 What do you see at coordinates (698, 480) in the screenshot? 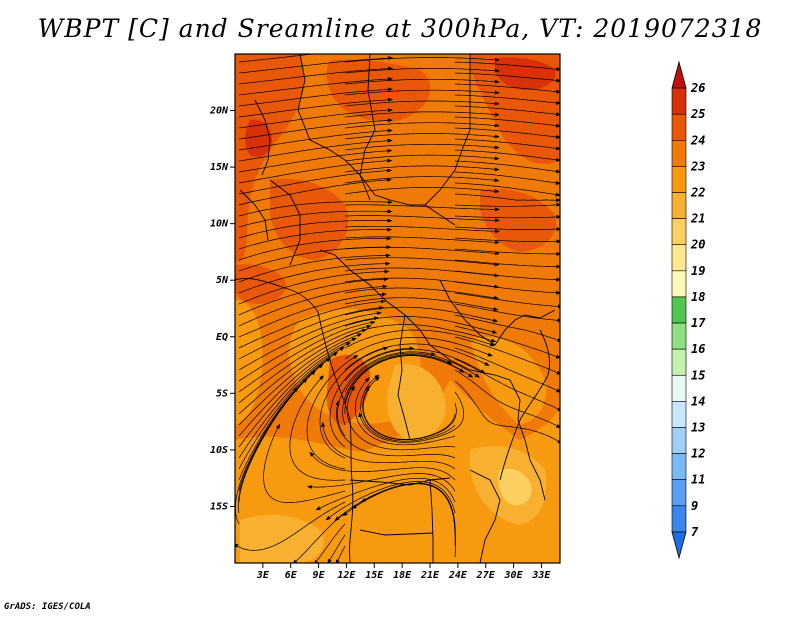
I see `colorbar-label: 11` at bounding box center [698, 480].